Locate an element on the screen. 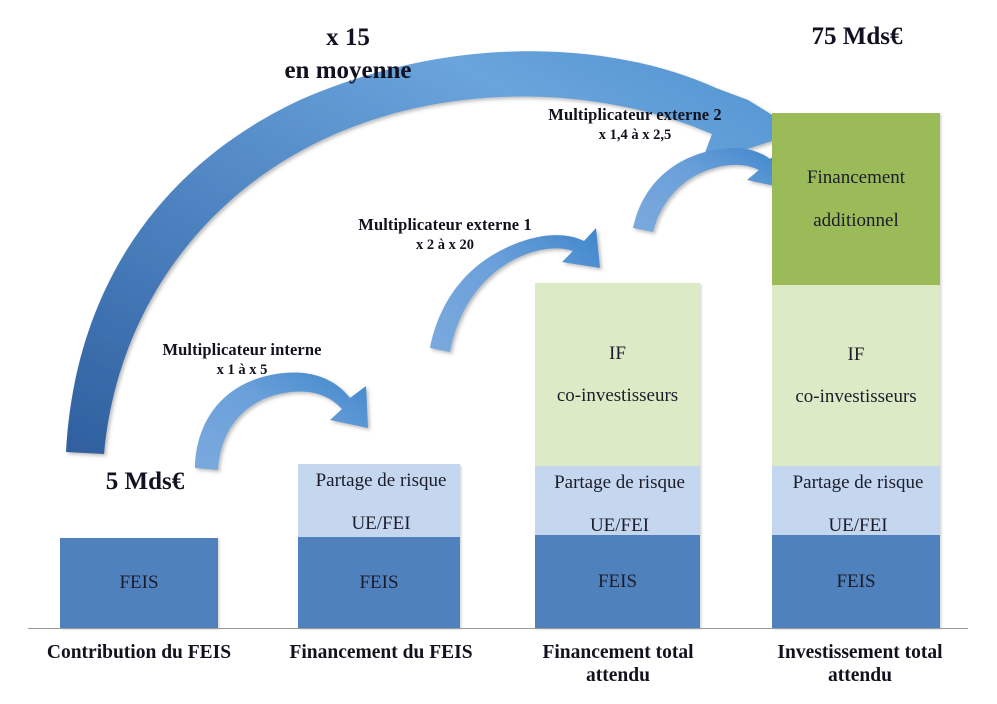  x-axis-line is located at coordinates (498, 628).